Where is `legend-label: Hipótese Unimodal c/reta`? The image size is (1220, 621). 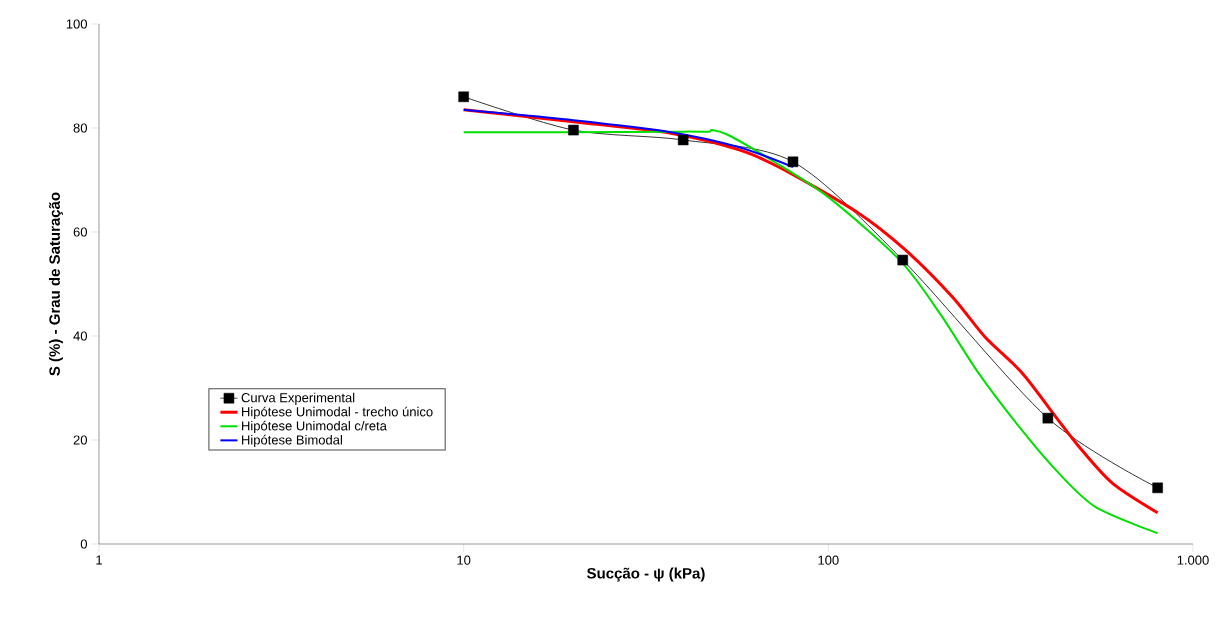 legend-label: Hipótese Unimodal c/reta is located at coordinates (314, 427).